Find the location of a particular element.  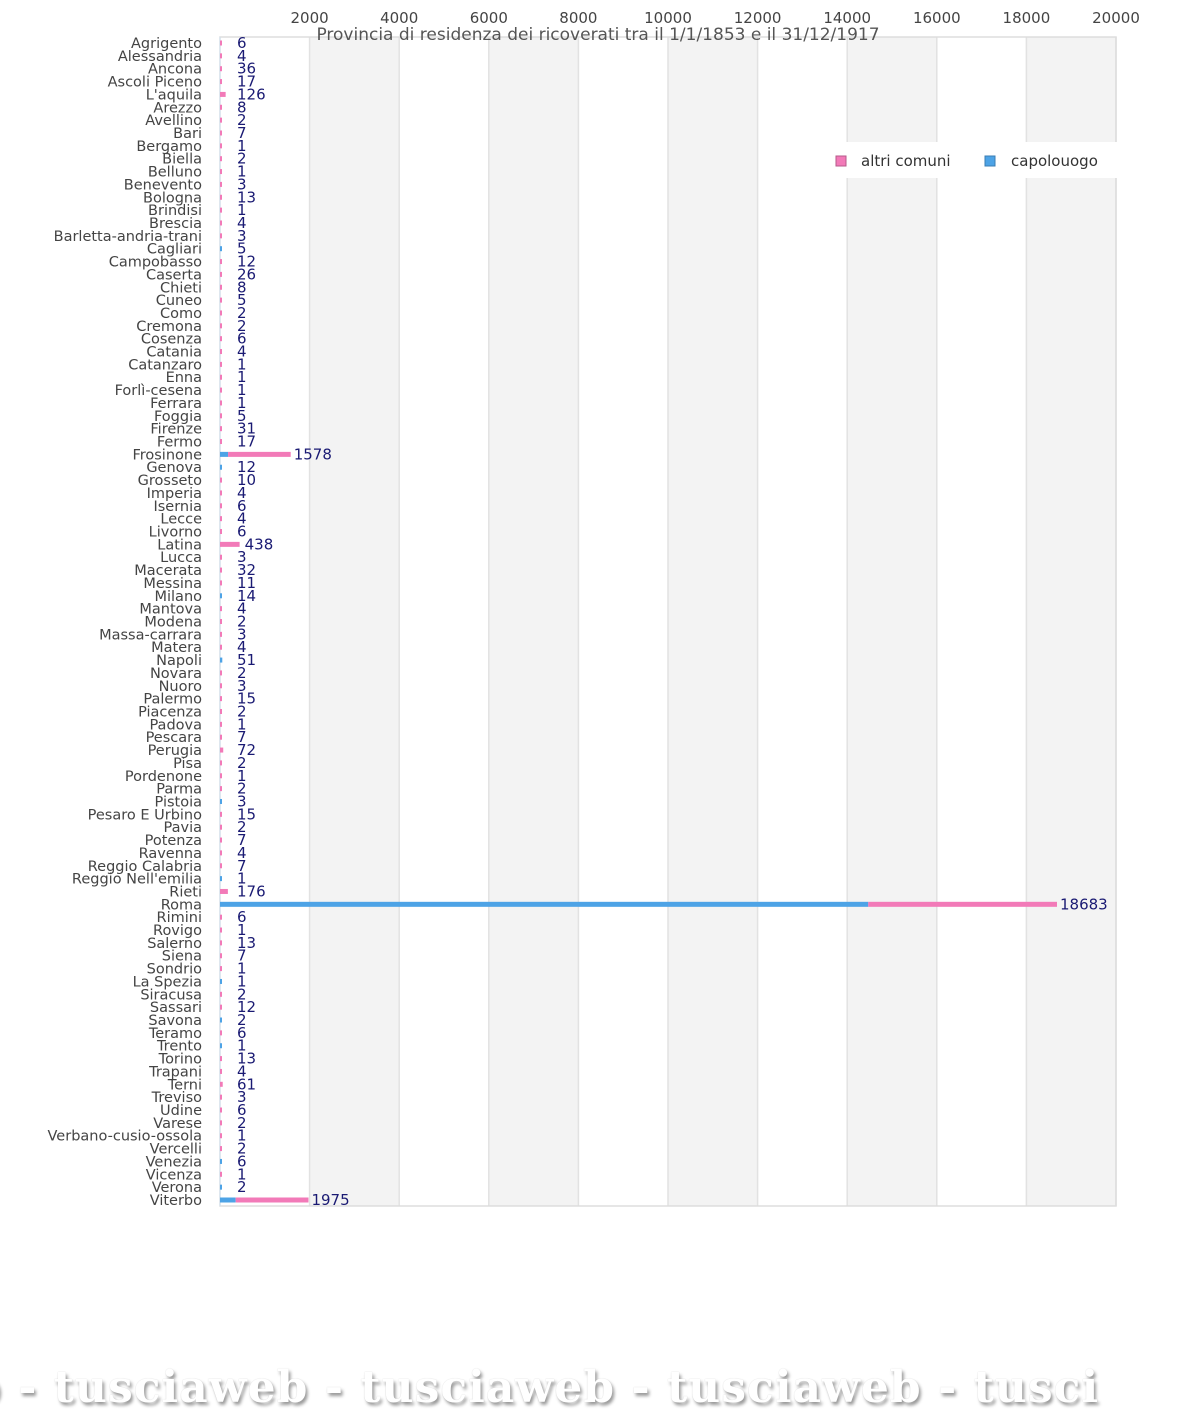

category-label: Macerata is located at coordinates (168, 571).